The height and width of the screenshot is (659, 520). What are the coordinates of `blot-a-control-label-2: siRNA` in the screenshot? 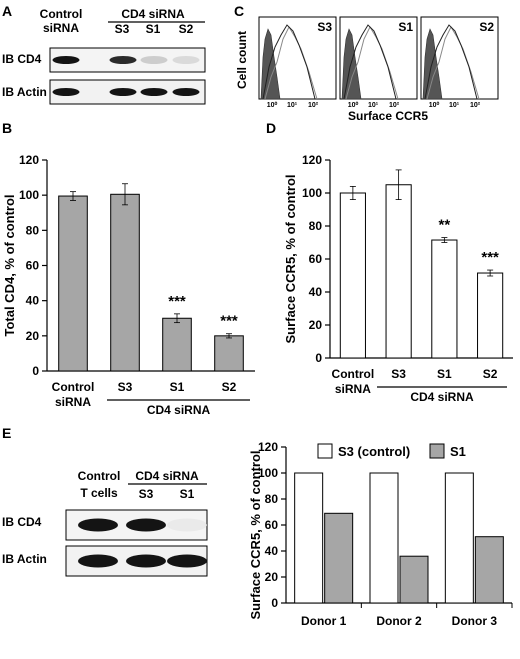 It's located at (61, 28).